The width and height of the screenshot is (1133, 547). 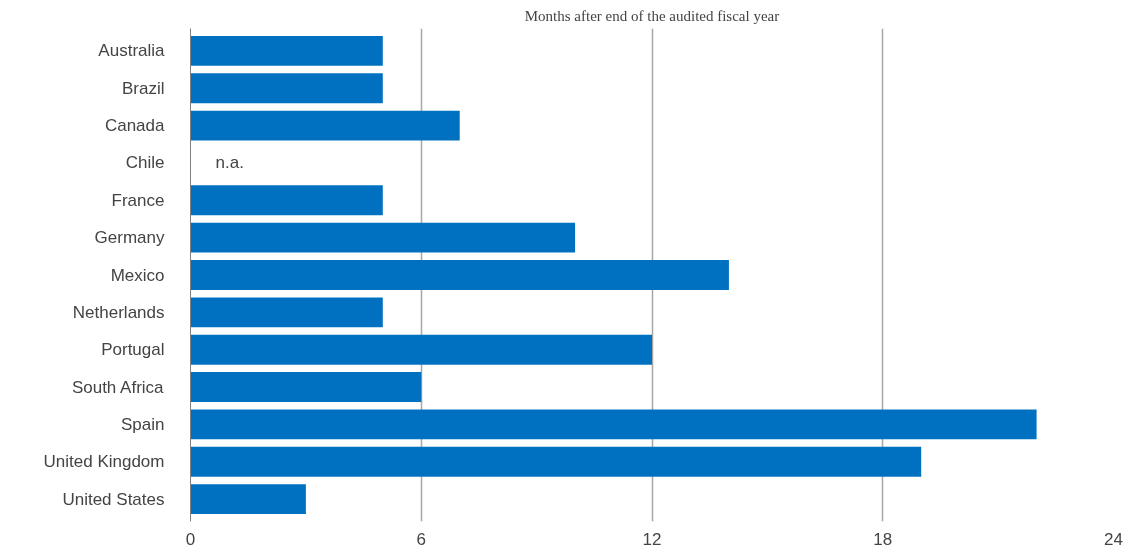 I want to click on chart-title: Months after end of the audited fiscal year, so click(x=652, y=15).